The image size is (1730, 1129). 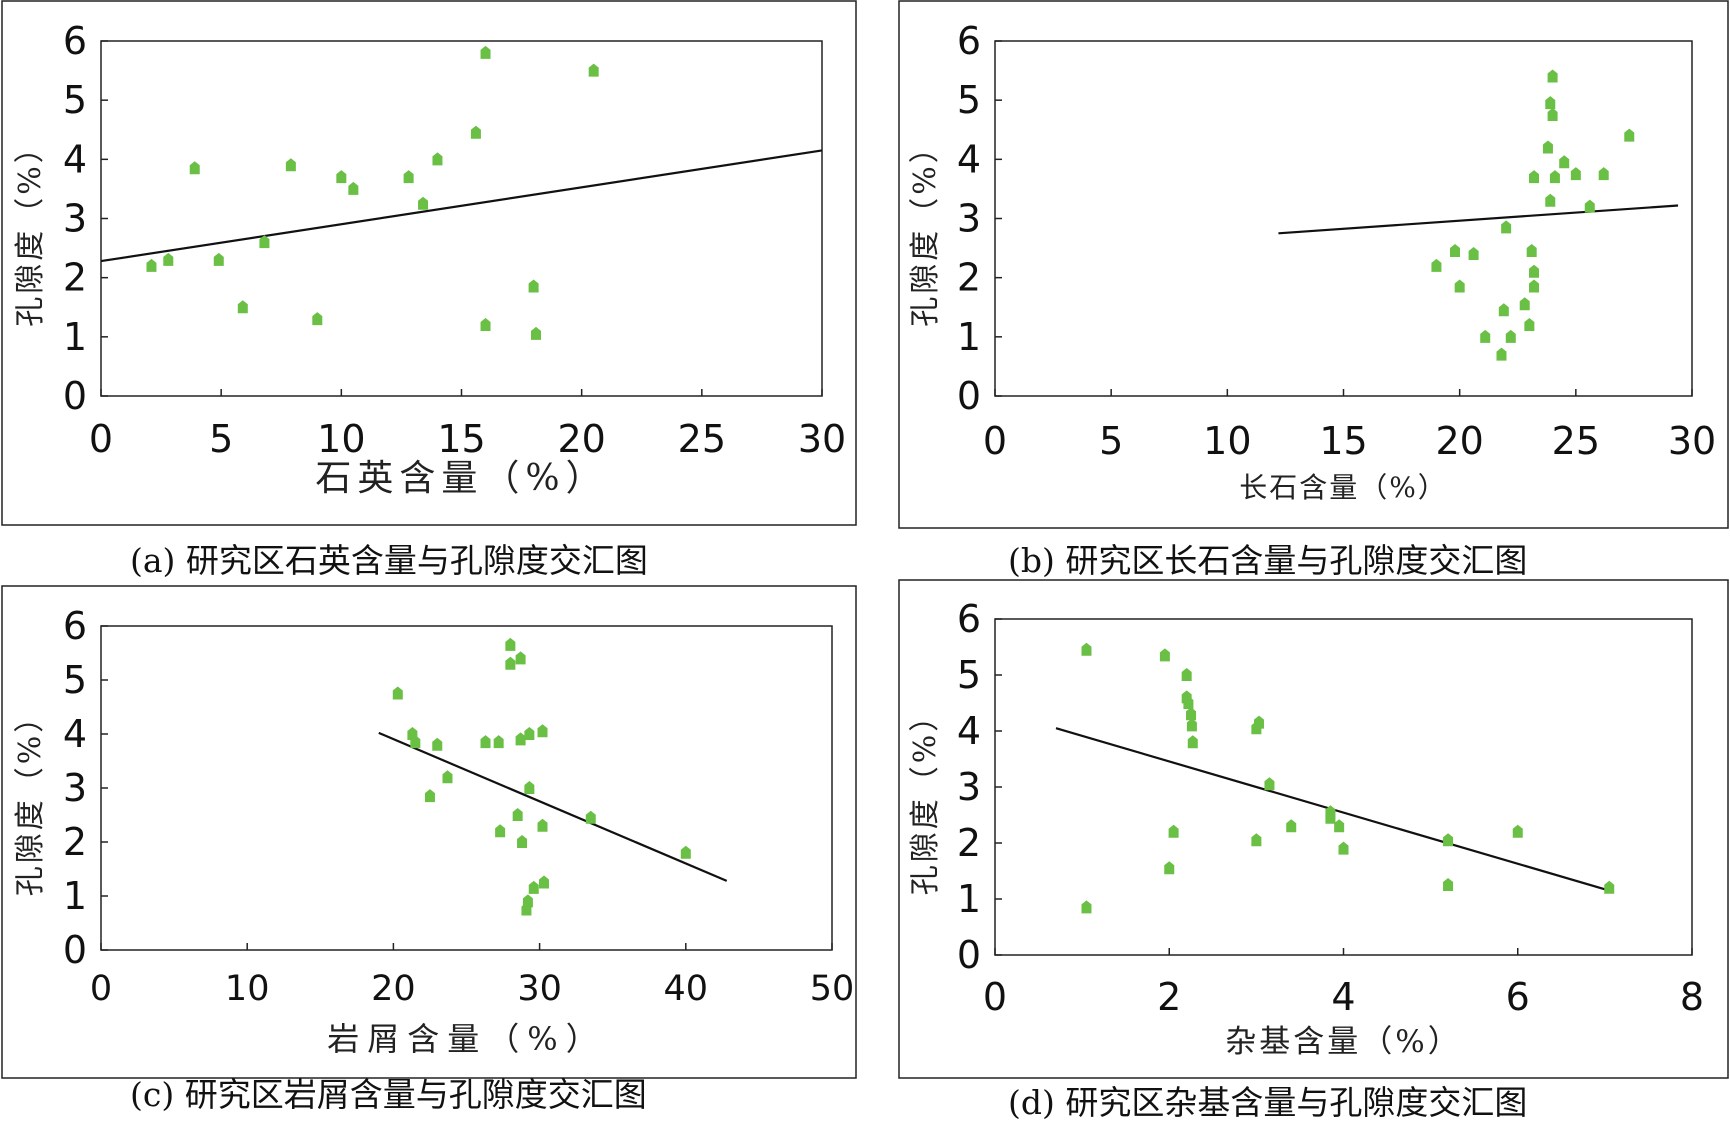 I want to click on x-axis-label: 岩屑含量（%）, so click(x=466, y=1039).